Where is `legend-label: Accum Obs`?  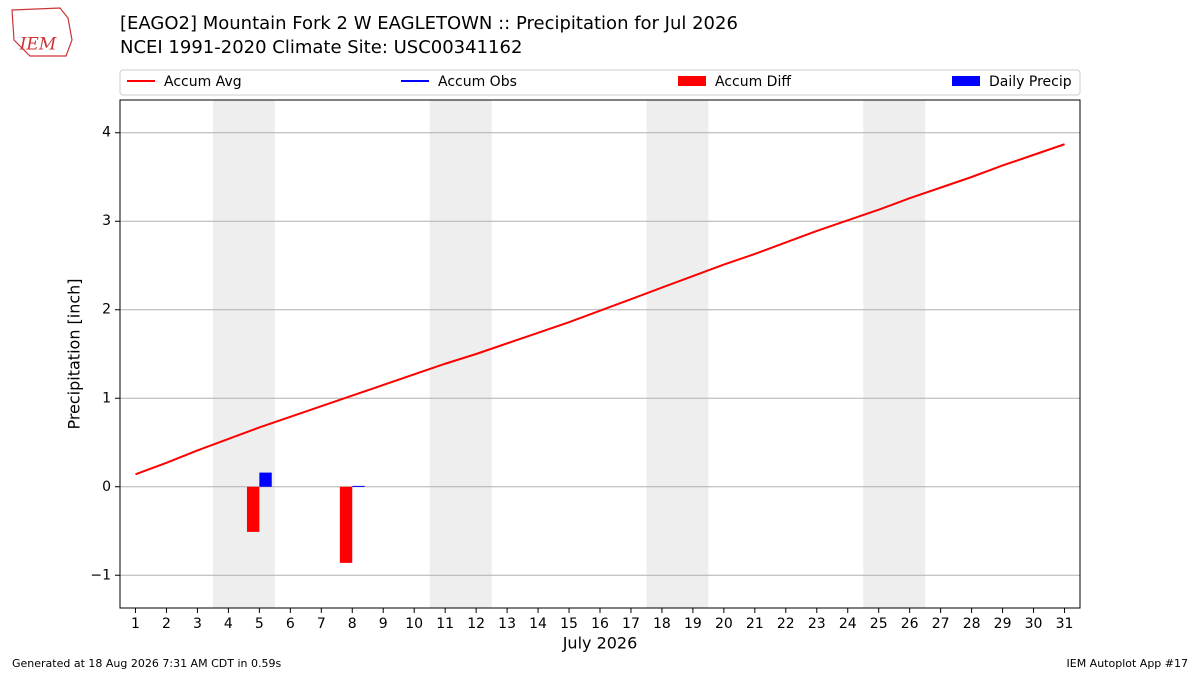 legend-label: Accum Obs is located at coordinates (477, 82).